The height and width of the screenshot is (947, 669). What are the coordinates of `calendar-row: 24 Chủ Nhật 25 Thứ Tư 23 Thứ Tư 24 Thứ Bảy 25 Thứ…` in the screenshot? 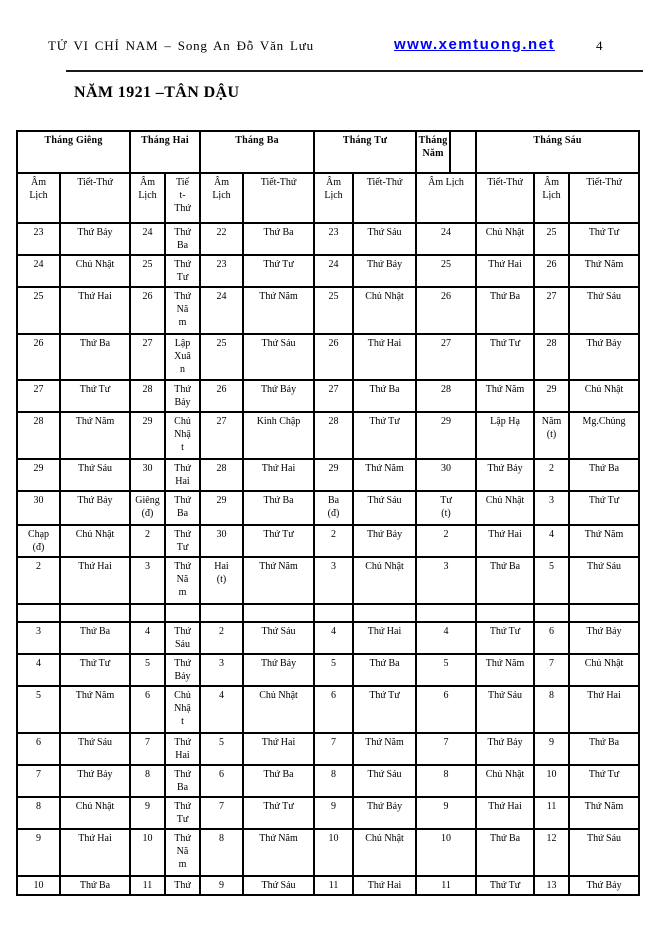 It's located at (328, 271).